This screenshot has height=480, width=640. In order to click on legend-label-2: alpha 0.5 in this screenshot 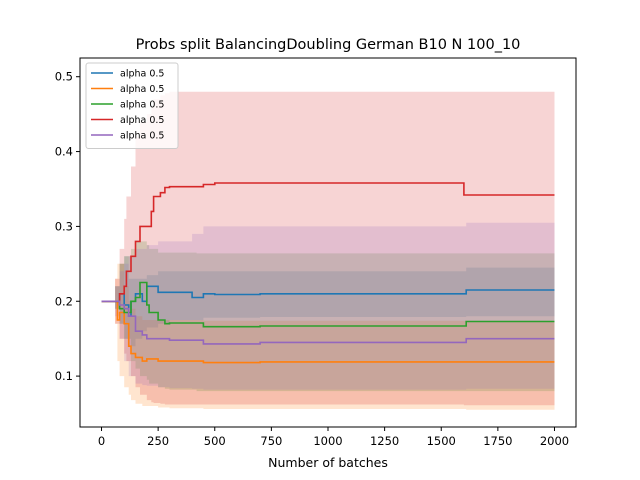, I will do `click(142, 89)`.